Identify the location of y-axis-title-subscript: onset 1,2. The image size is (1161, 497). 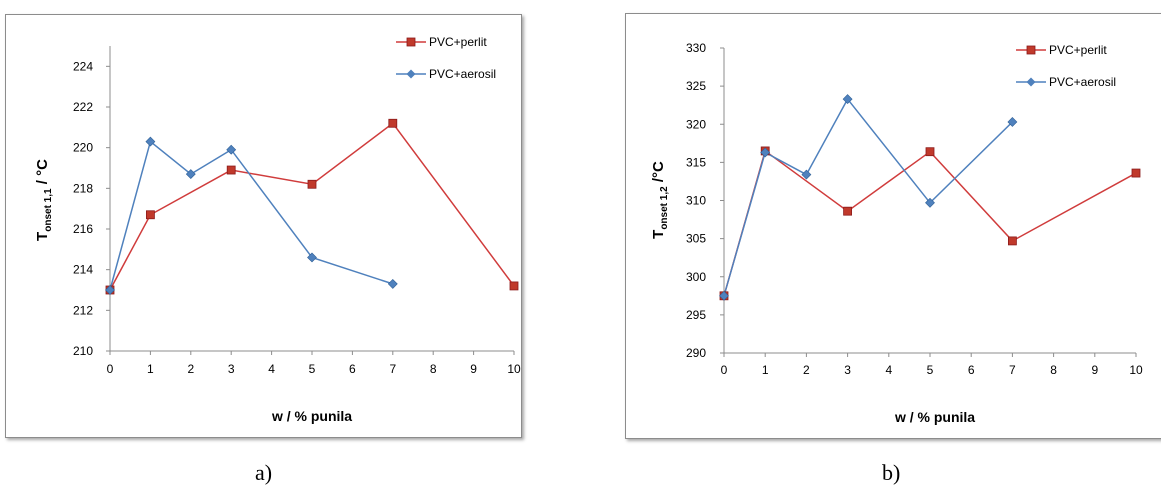
(664, 208).